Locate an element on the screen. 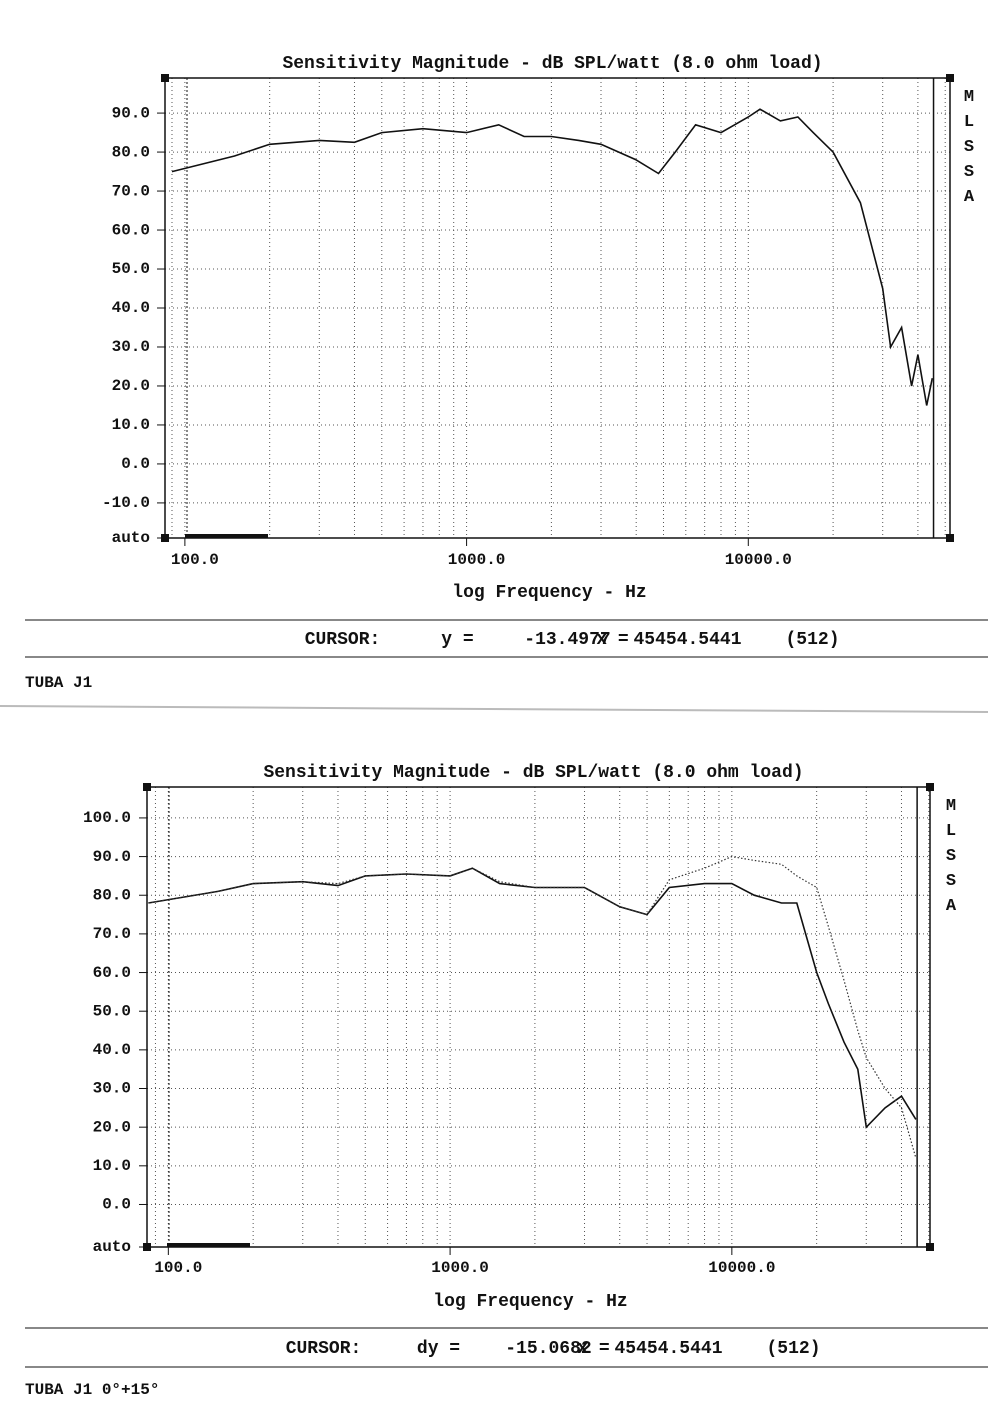  caption: TUBA J1 0°+15° is located at coordinates (92, 1390).